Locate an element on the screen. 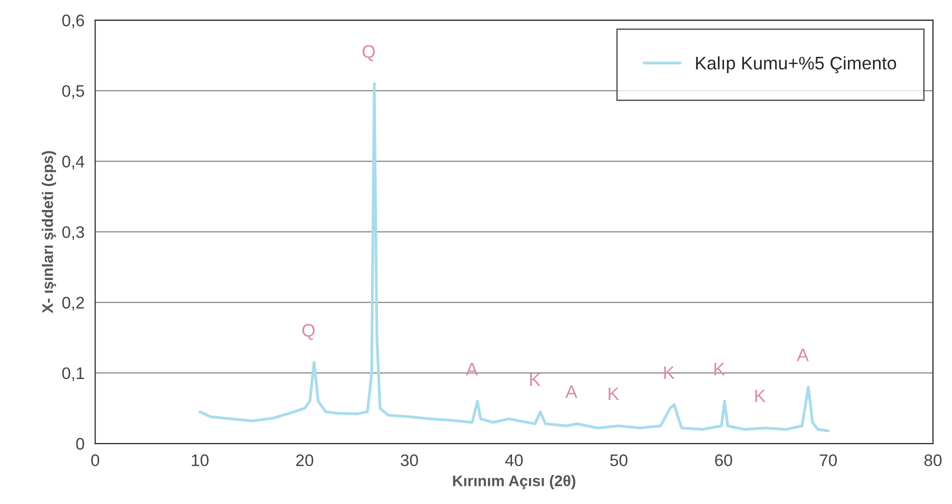 The image size is (952, 504). x-tick-label: 20 is located at coordinates (305, 460).